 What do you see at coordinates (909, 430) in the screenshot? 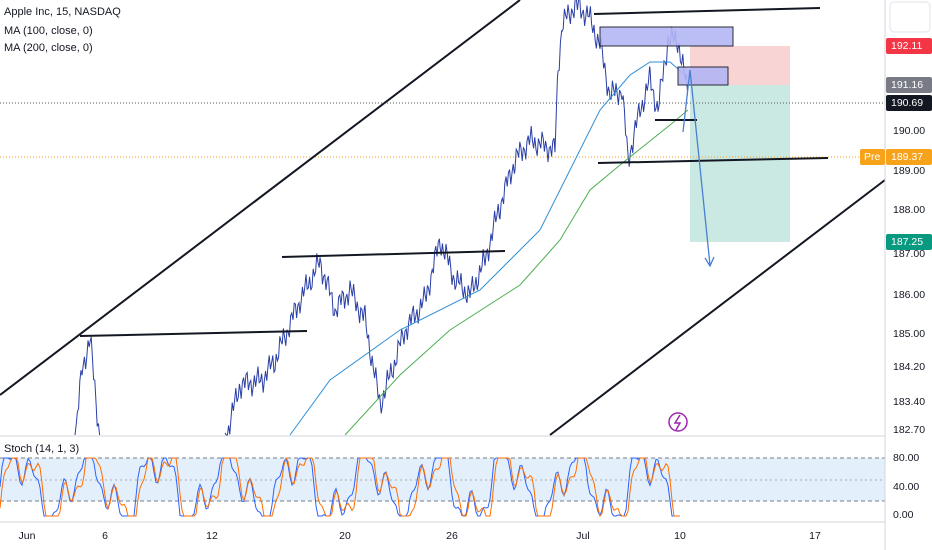
I see `price-tick-label: 182.70` at bounding box center [909, 430].